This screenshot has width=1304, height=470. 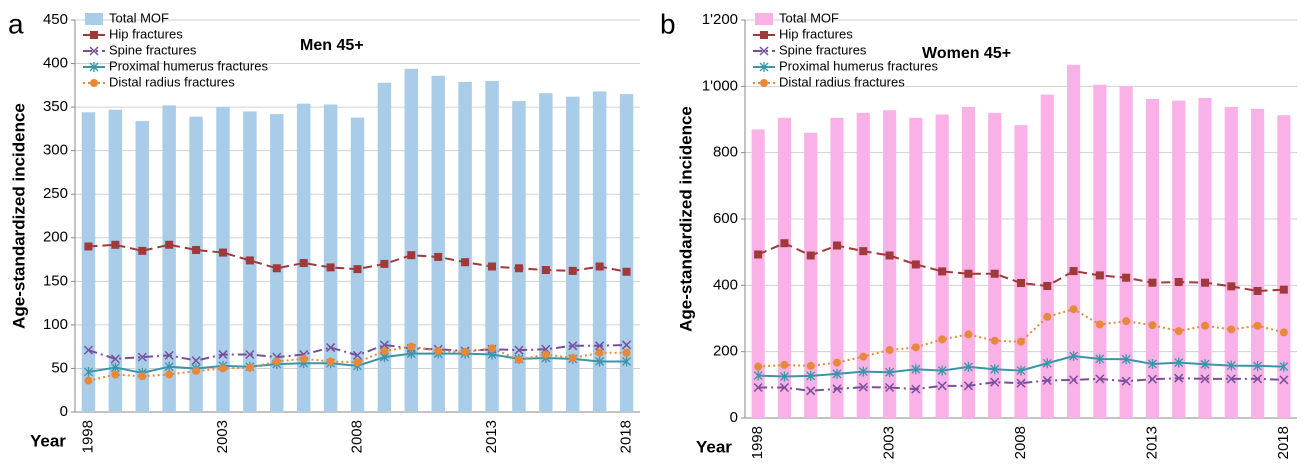 What do you see at coordinates (1151, 442) in the screenshot?
I see `x-tick-label: 2013` at bounding box center [1151, 442].